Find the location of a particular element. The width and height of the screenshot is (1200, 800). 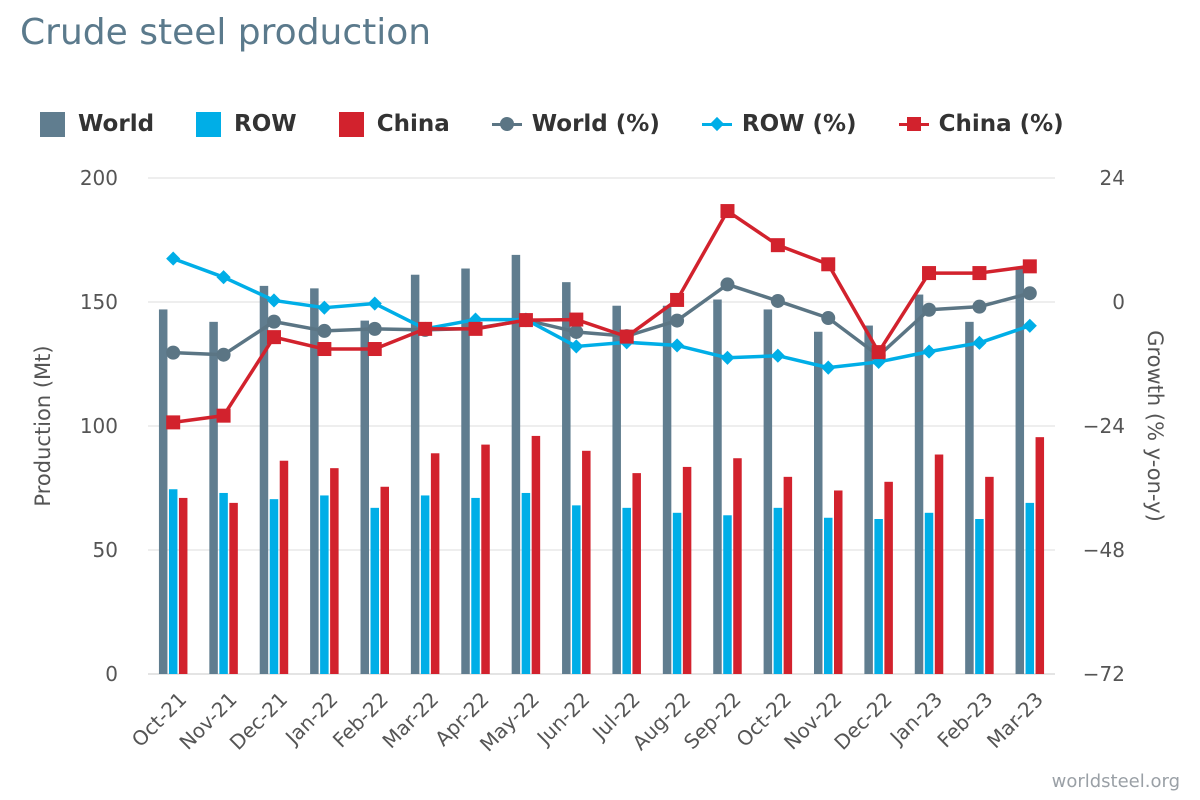

legend-item-world: World is located at coordinates (97, 124).